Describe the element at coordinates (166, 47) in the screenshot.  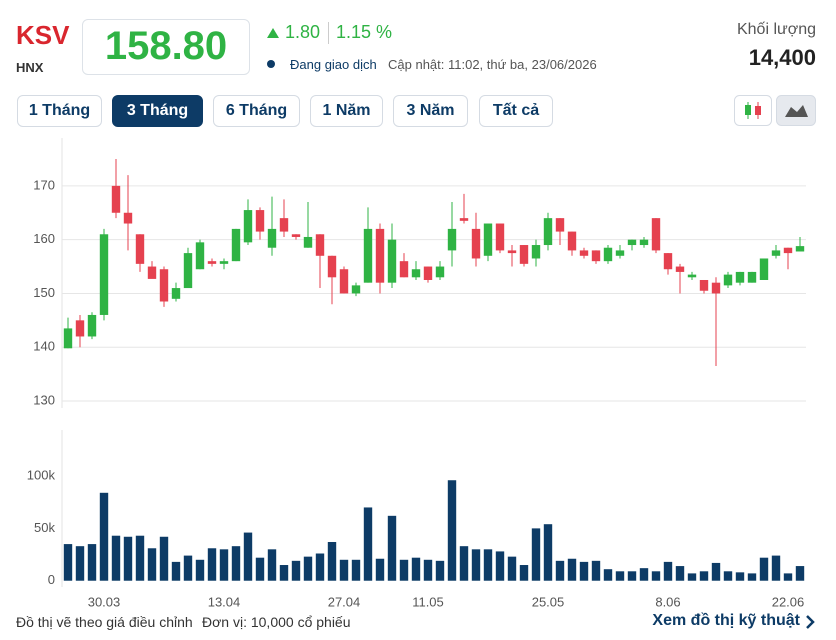
I see `price-box` at that location.